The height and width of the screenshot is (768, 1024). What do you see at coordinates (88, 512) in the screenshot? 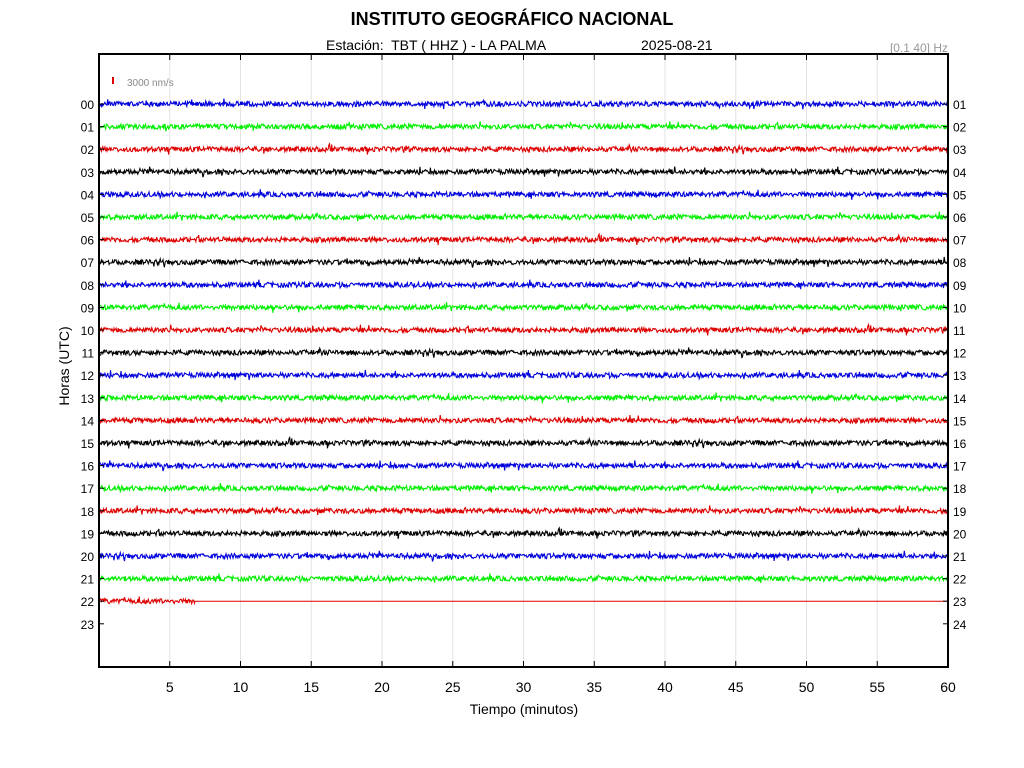
I see `y-tick-label: 18` at bounding box center [88, 512].